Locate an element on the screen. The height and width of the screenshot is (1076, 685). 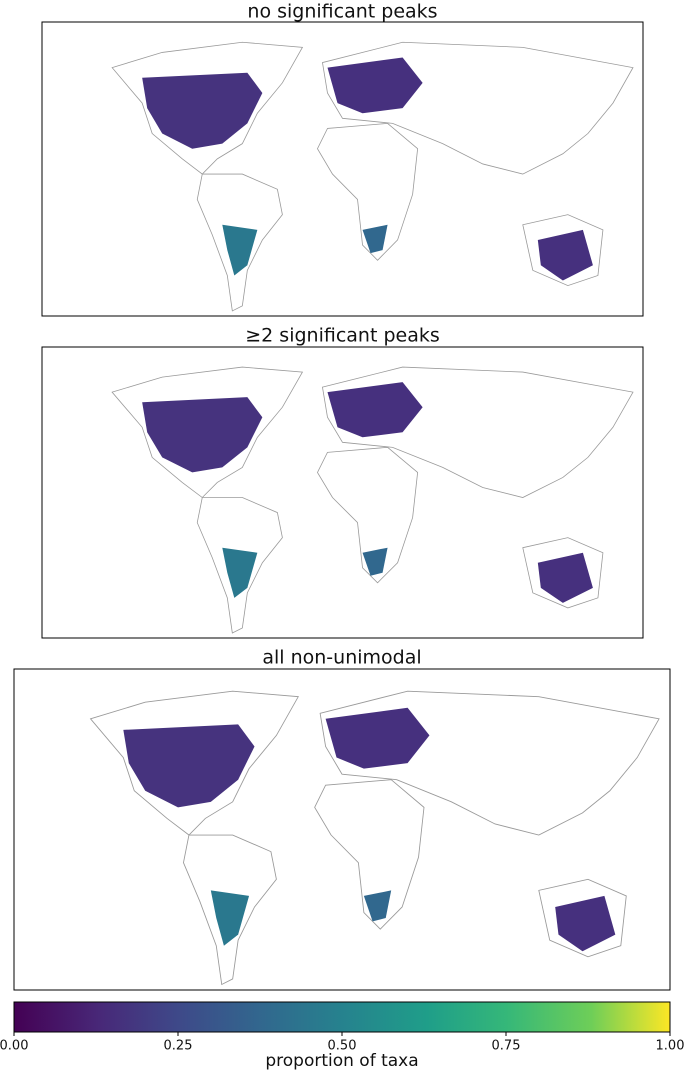
colorbar-label: proportion of taxa is located at coordinates (341, 1061).